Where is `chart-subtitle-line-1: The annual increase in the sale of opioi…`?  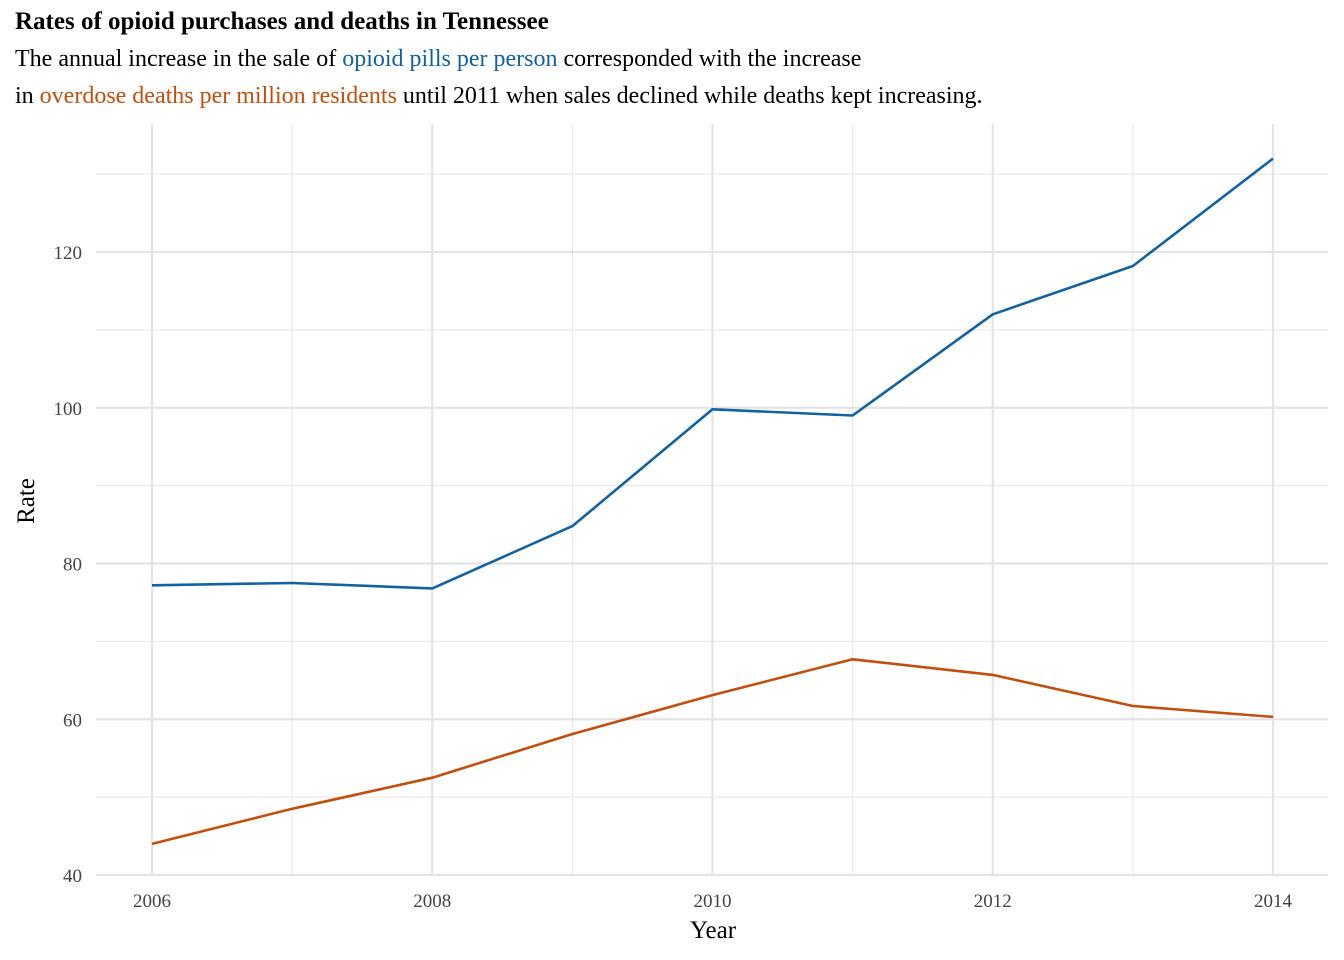
chart-subtitle-line-1: The annual increase in the sale of opioi… is located at coordinates (438, 59).